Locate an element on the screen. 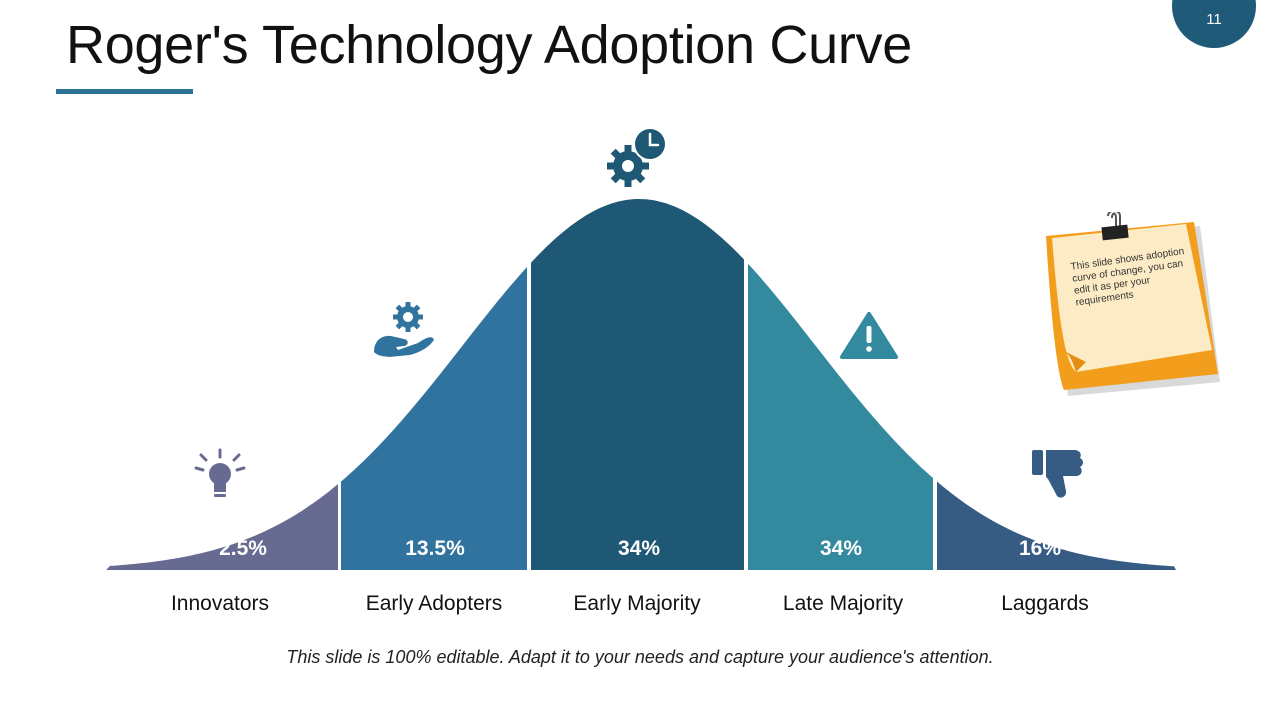 The height and width of the screenshot is (720, 1280). segment-early-majority is located at coordinates (637, 384).